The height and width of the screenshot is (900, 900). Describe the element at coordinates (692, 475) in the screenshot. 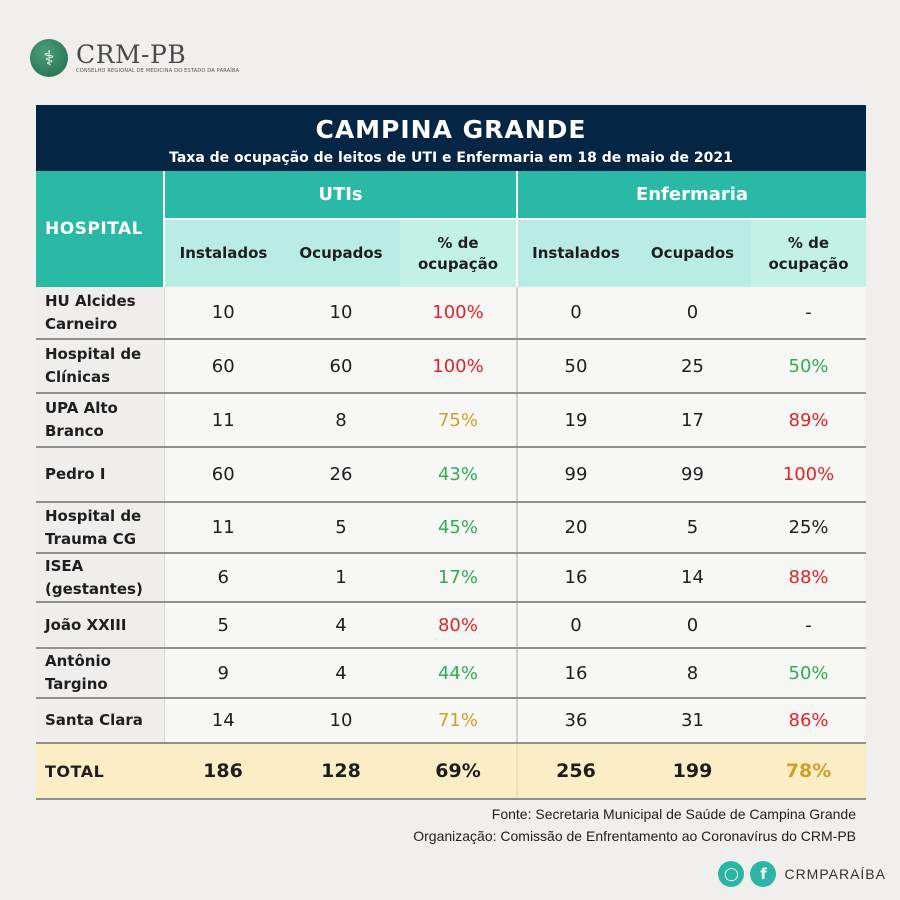

I see `enf-occupied-cell: 99` at that location.